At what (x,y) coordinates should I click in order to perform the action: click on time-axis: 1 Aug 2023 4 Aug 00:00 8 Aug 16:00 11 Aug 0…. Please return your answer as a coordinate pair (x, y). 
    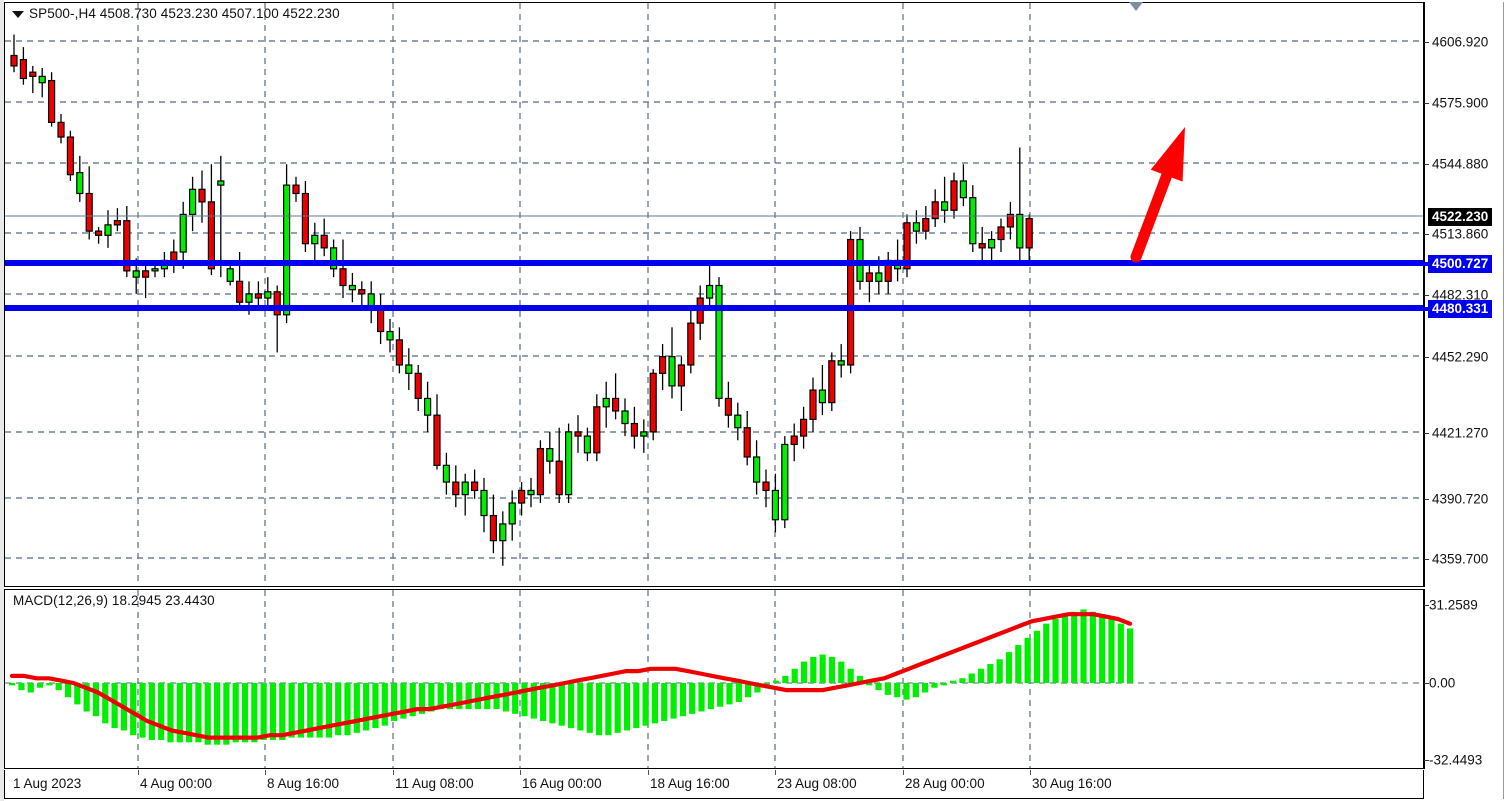
    Looking at the image, I should click on (714, 784).